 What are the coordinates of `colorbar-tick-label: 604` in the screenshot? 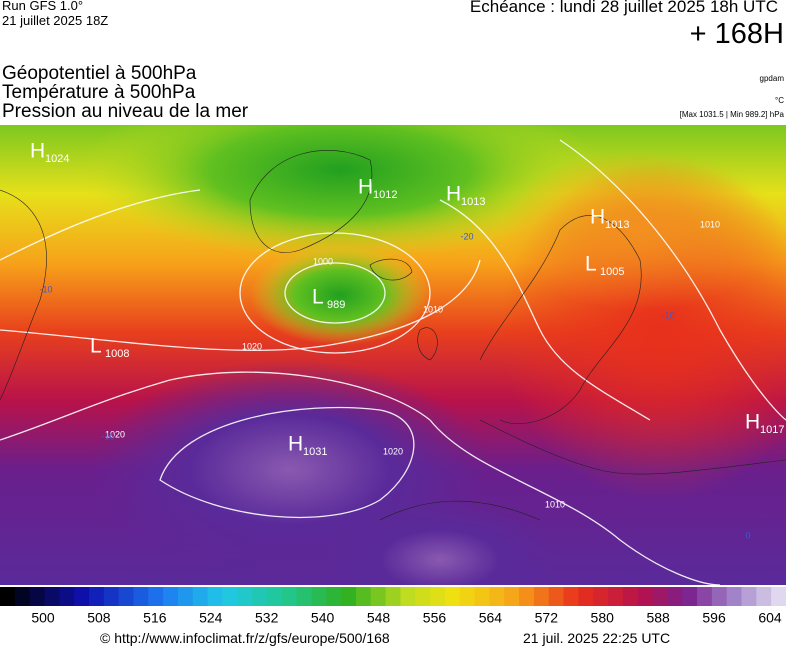 It's located at (770, 618).